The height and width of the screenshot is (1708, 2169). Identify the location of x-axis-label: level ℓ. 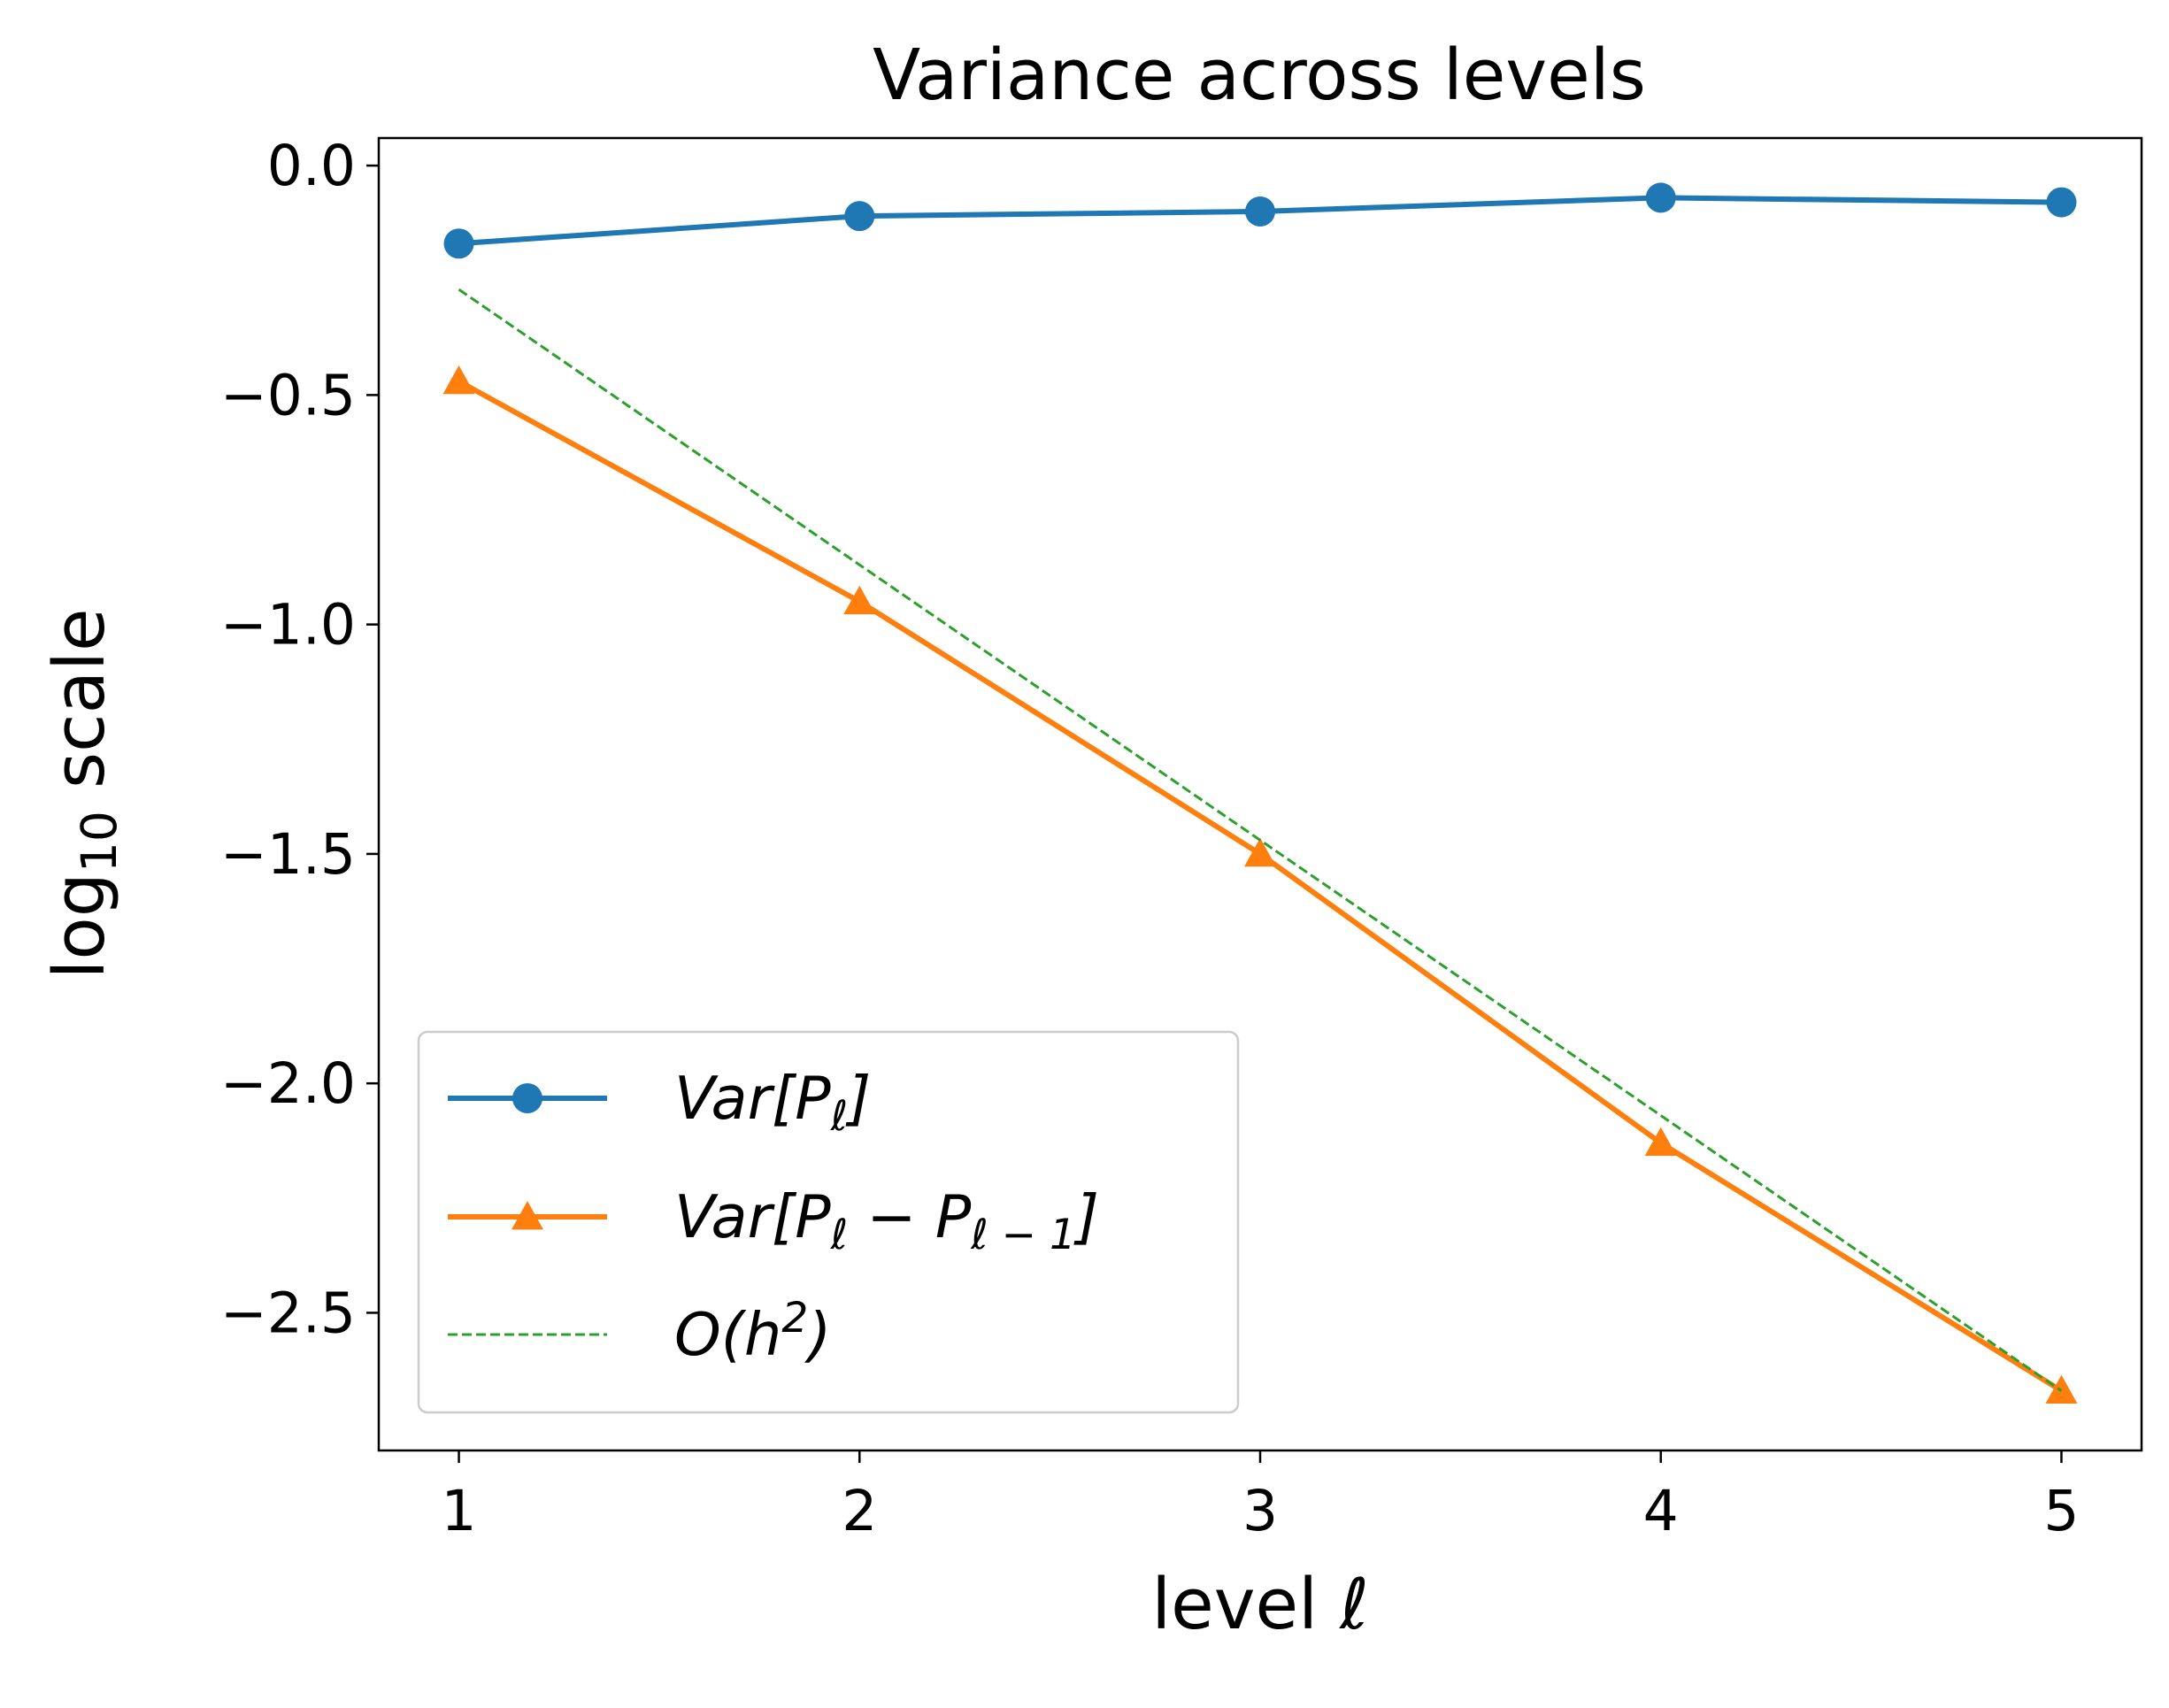
(1260, 1604).